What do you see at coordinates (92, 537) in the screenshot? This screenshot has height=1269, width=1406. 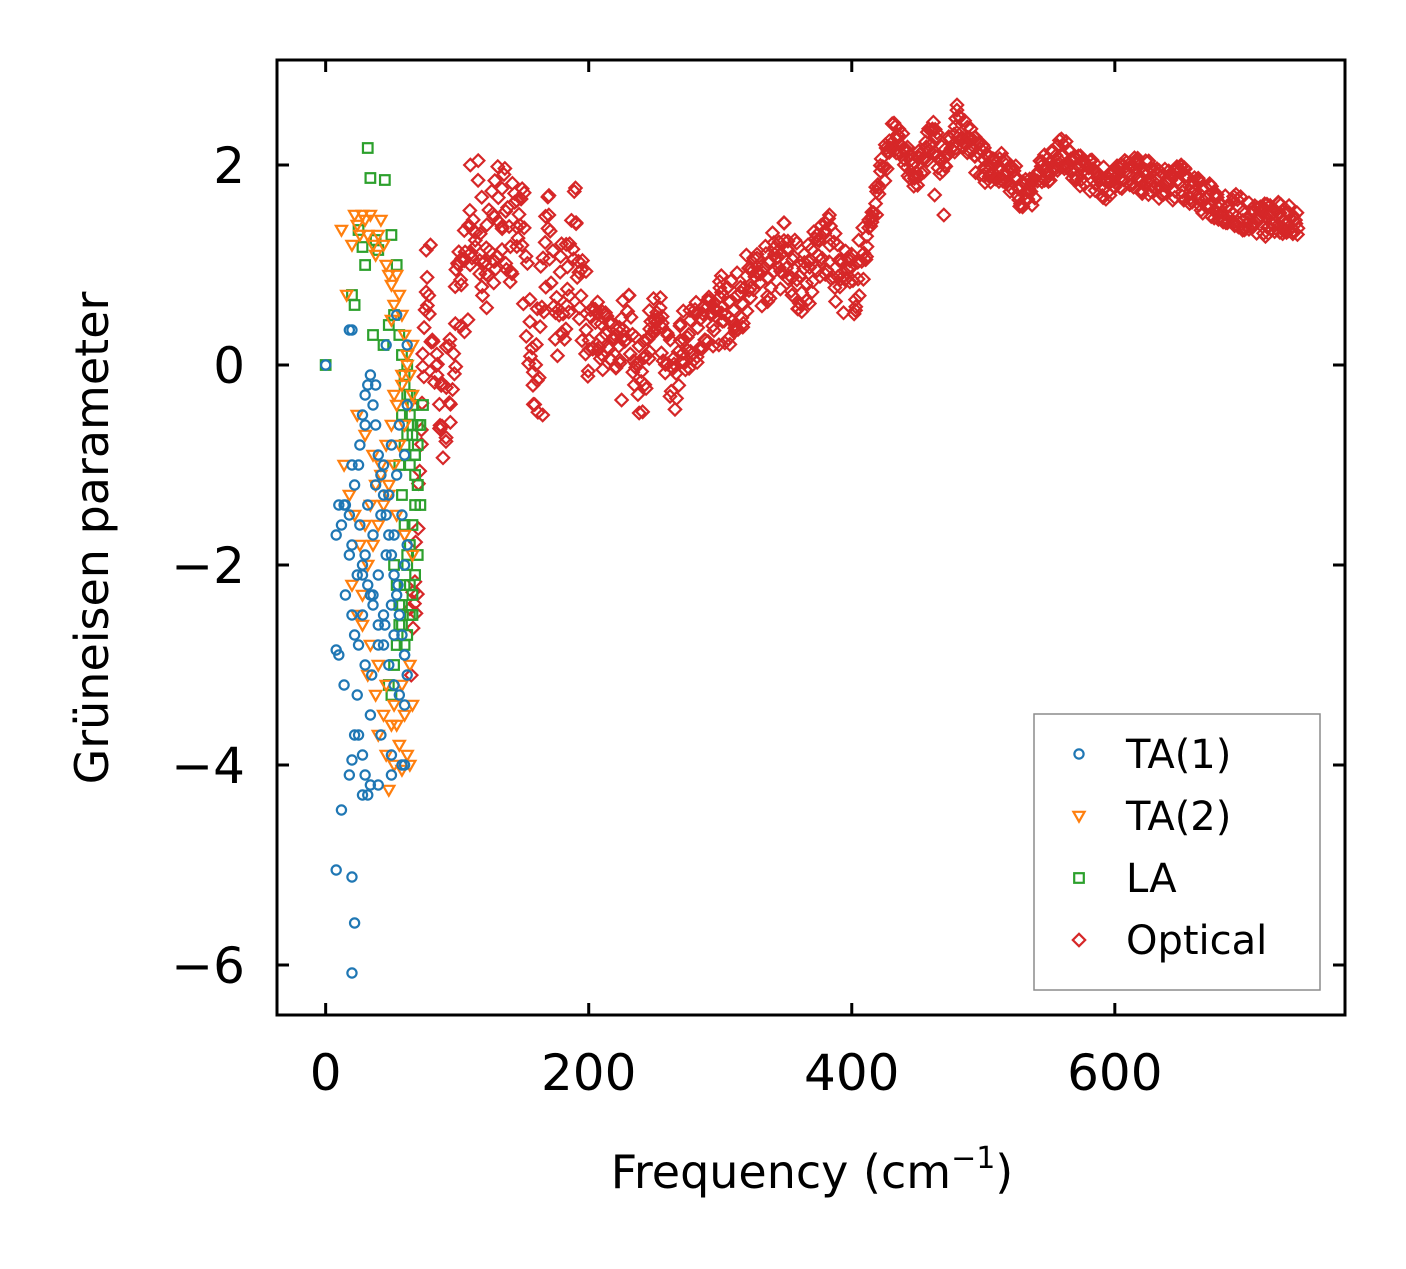 I see `y-axis-label: Grüneisen parameter` at bounding box center [92, 537].